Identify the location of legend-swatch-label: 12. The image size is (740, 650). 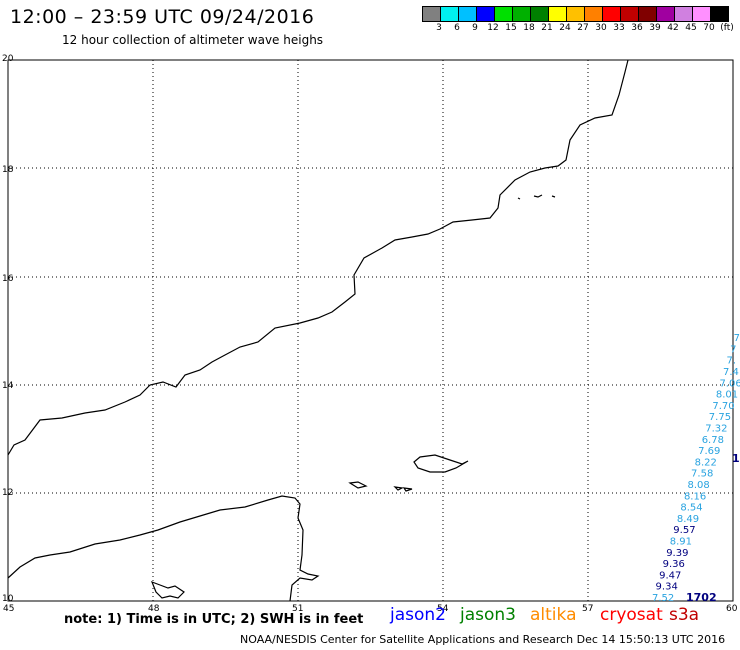
(493, 28).